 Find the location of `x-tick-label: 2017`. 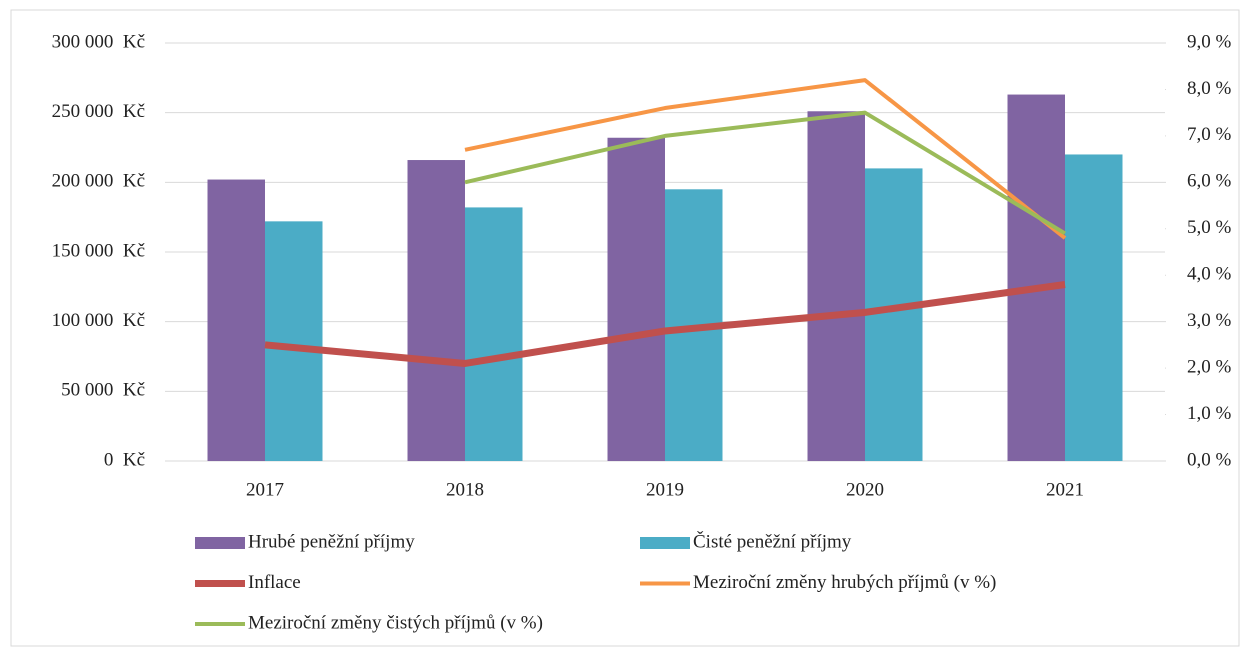

x-tick-label: 2017 is located at coordinates (265, 489).